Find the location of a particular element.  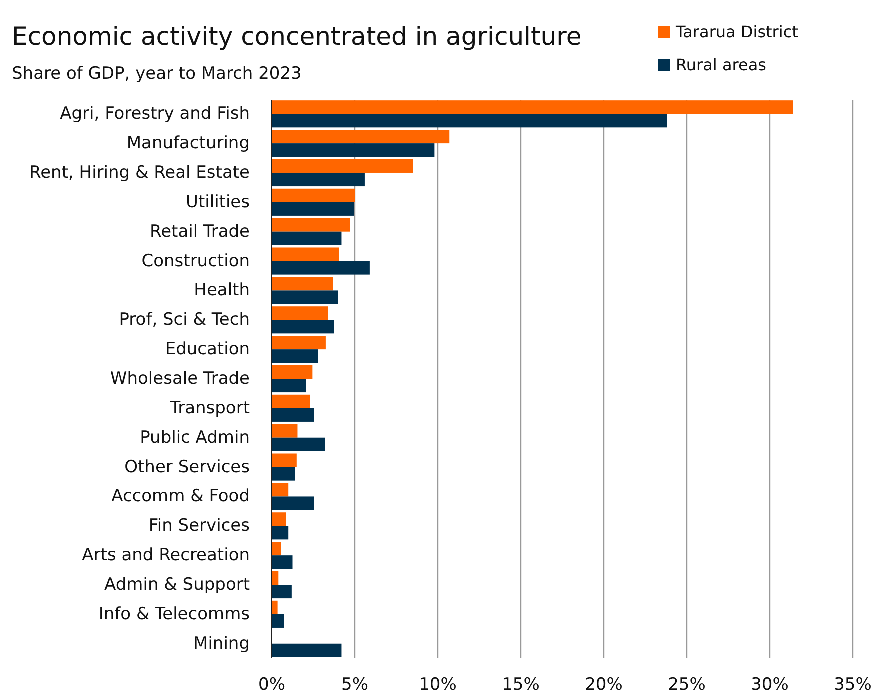

y-tick-label: Construction is located at coordinates (196, 261).